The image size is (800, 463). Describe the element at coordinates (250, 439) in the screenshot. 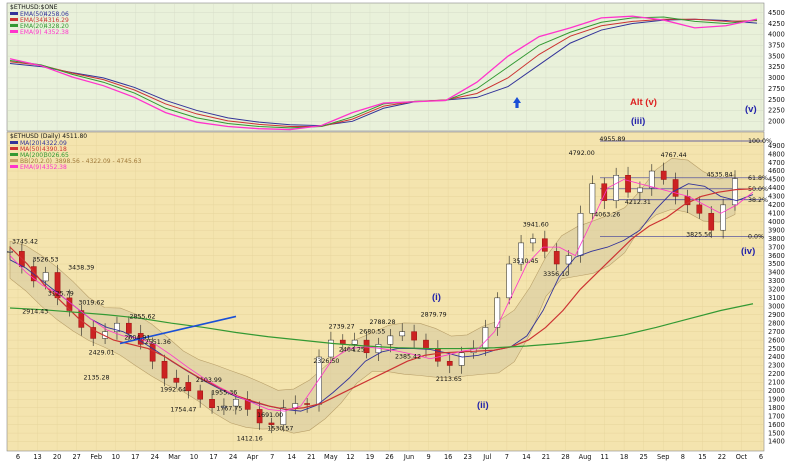

I see `price-annotation: 1412.16` at that location.